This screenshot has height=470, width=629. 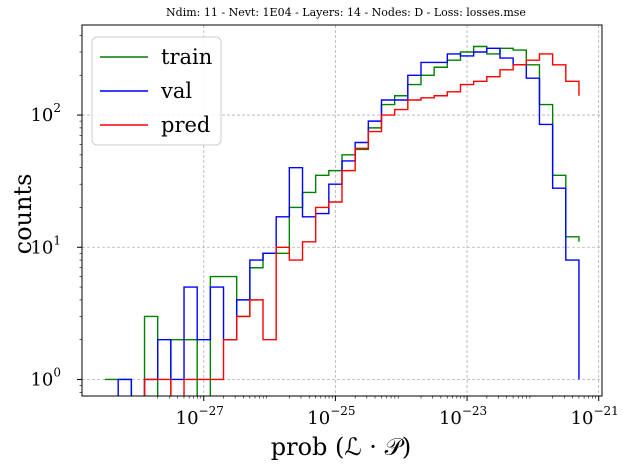 What do you see at coordinates (186, 57) in the screenshot?
I see `legend-label-train: train` at bounding box center [186, 57].